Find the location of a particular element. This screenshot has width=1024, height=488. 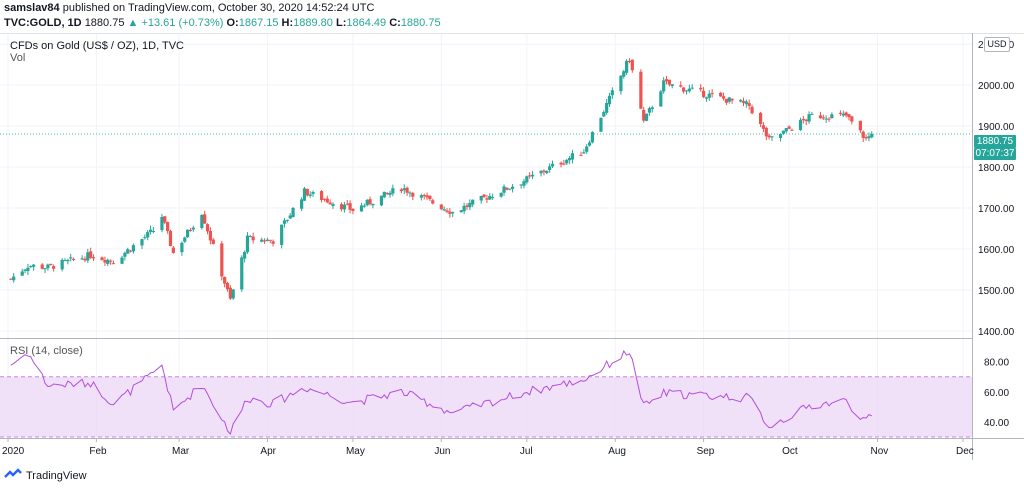

rsi-tick-label: 80.00 is located at coordinates (996, 363).